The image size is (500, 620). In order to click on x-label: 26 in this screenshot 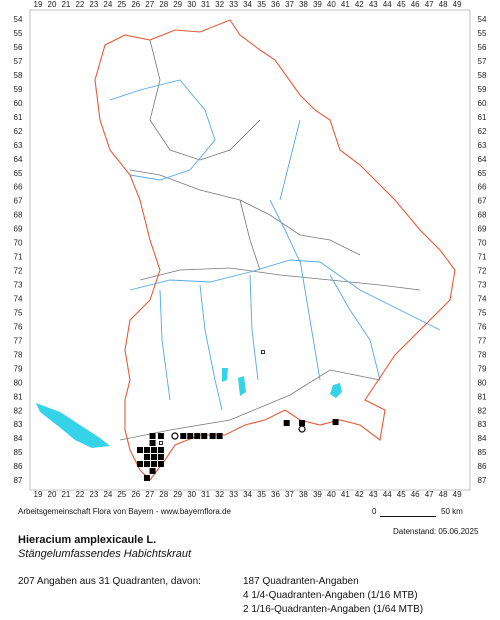, I will do `click(135, 494)`.